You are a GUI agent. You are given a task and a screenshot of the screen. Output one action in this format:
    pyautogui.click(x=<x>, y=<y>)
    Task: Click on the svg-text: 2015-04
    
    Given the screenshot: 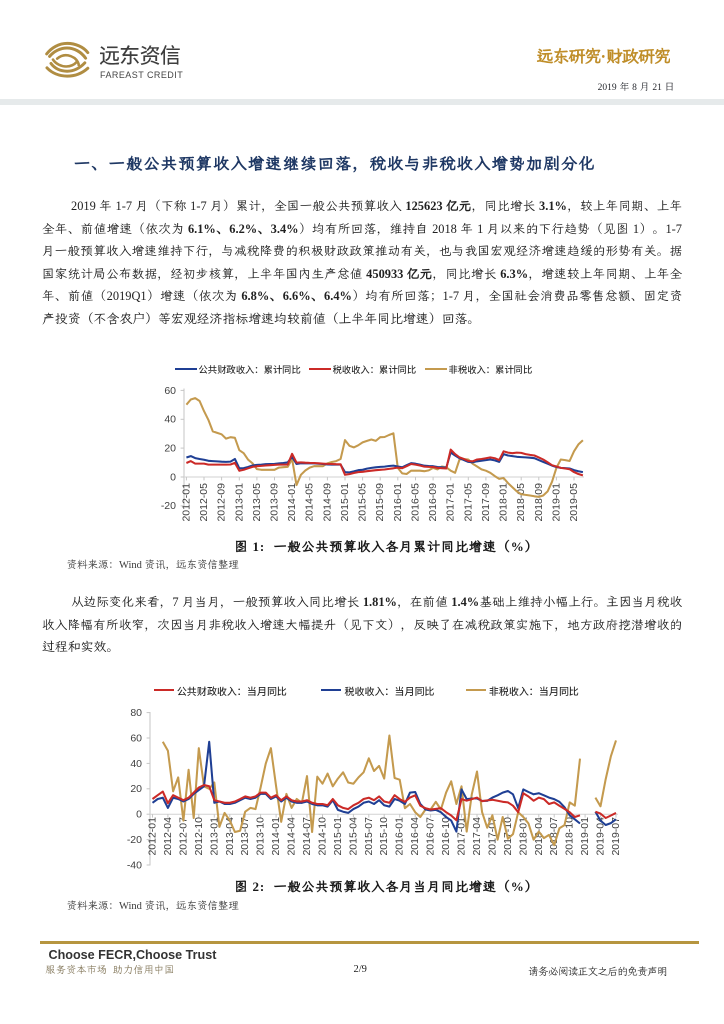 What is the action you would take?
    pyautogui.click(x=353, y=836)
    